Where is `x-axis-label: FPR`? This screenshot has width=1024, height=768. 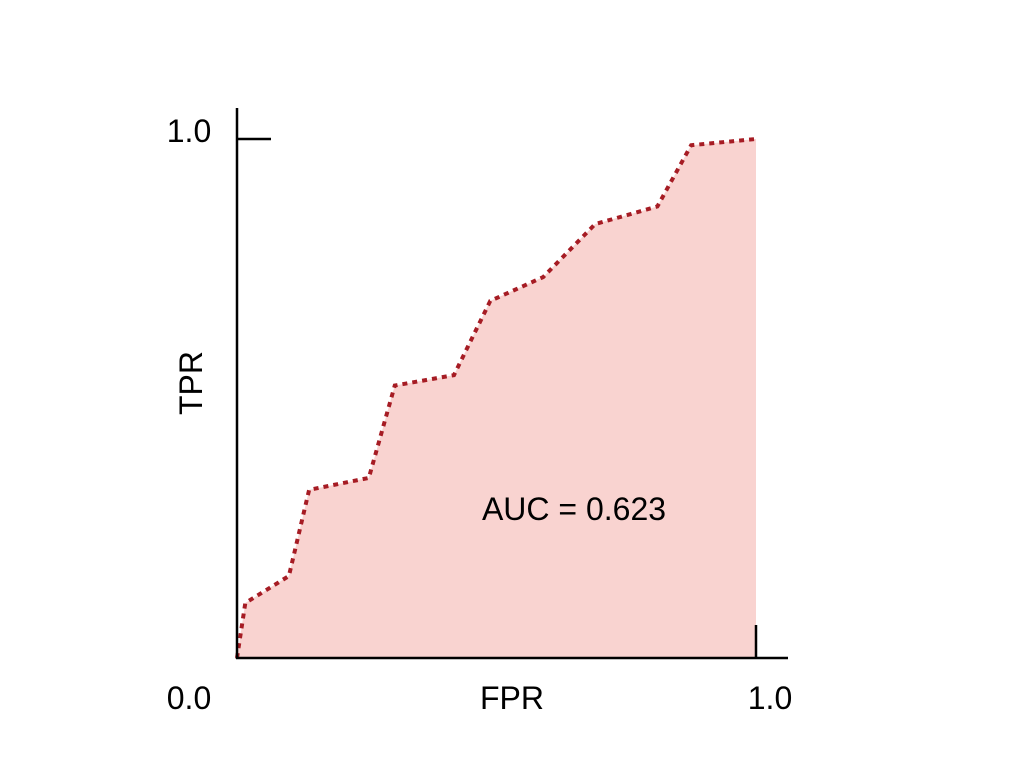
x-axis-label: FPR is located at coordinates (512, 698).